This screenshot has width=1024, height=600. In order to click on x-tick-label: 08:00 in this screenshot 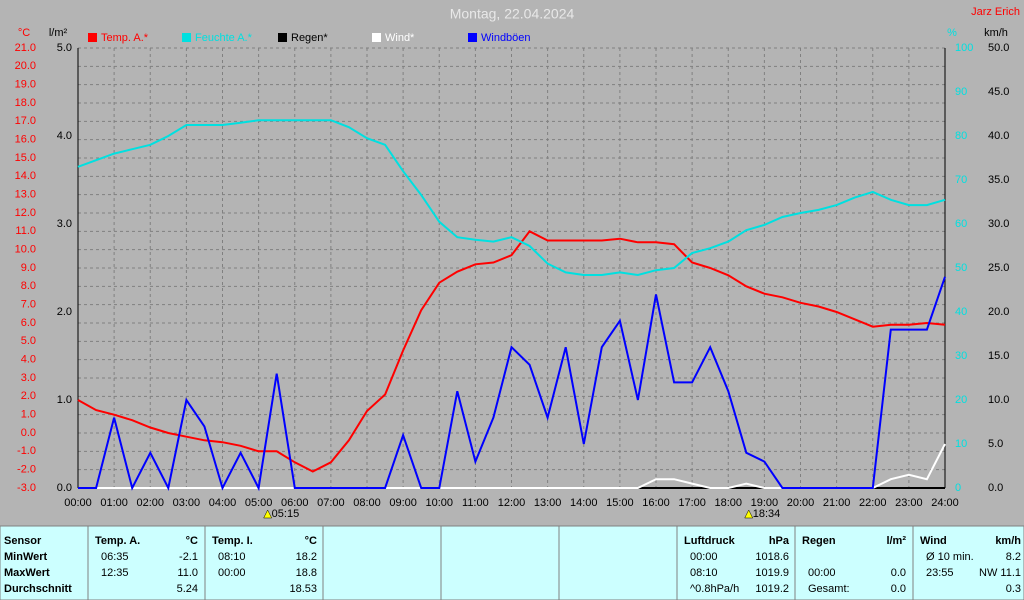, I will do `click(367, 503)`.